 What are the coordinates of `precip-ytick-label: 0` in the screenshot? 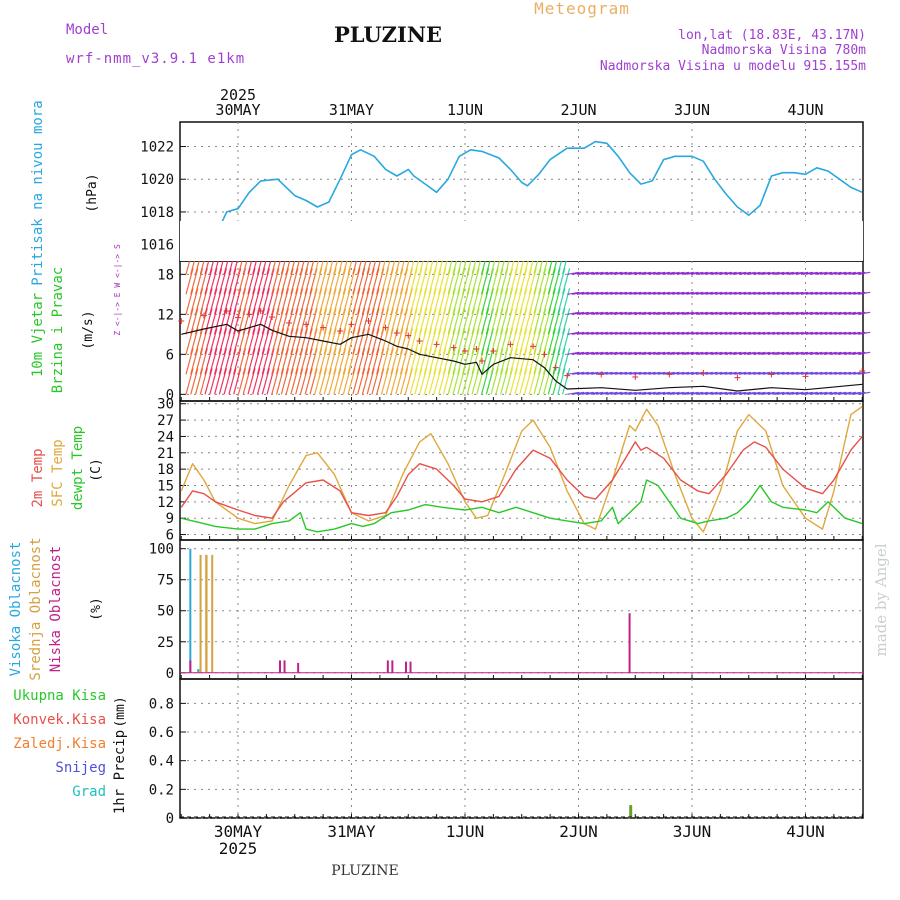 It's located at (170, 819).